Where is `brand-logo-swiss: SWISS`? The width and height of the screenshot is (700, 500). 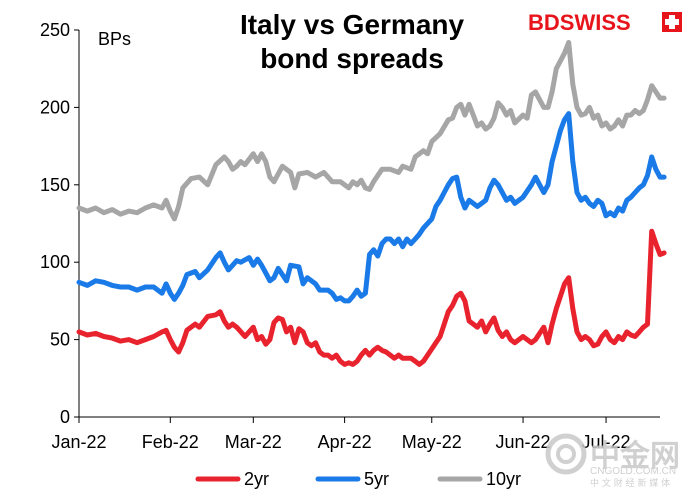 brand-logo-swiss: SWISS is located at coordinates (595, 22).